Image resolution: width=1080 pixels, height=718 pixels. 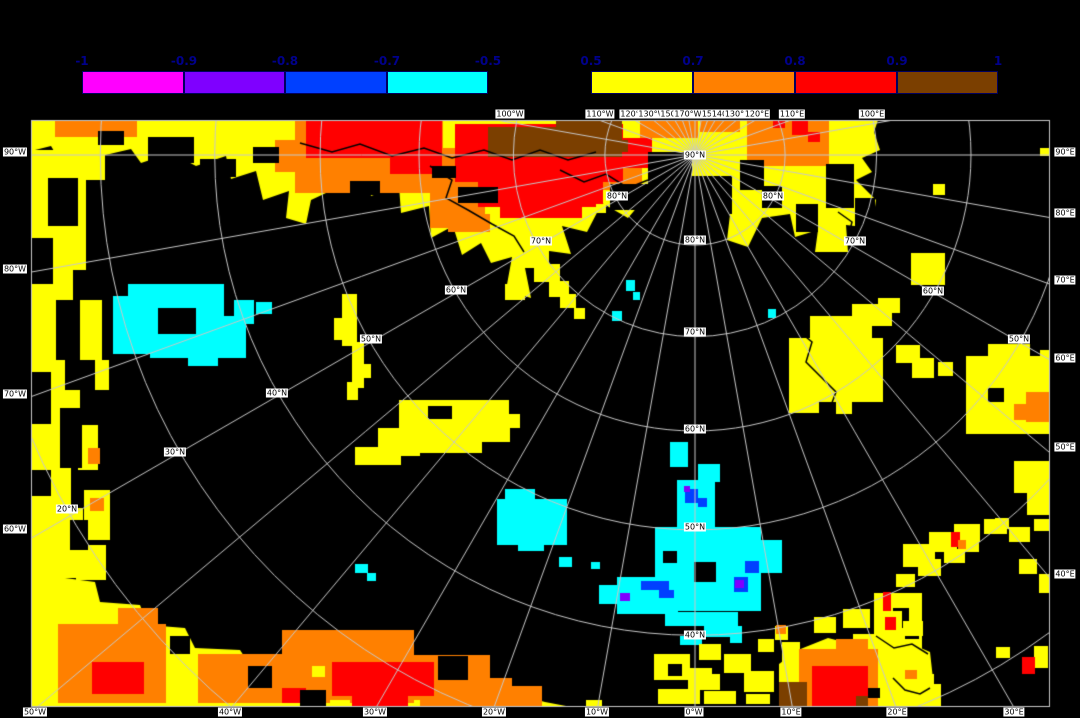 What do you see at coordinates (652, 114) in the screenshot?
I see `lon-label-top: 130°W` at bounding box center [652, 114].